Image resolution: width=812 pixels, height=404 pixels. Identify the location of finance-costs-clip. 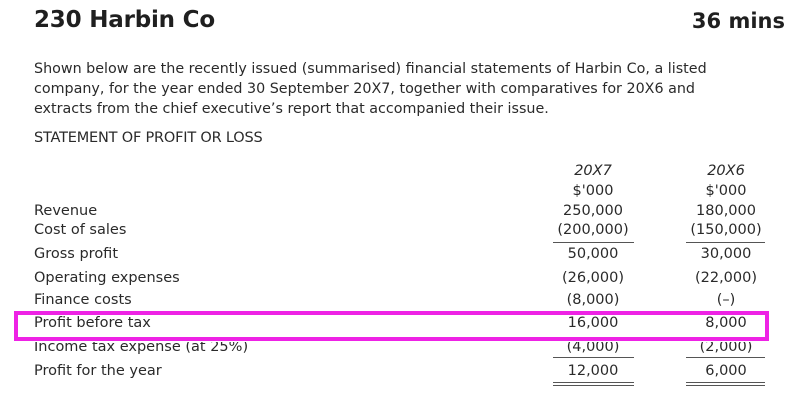
(400, 310).